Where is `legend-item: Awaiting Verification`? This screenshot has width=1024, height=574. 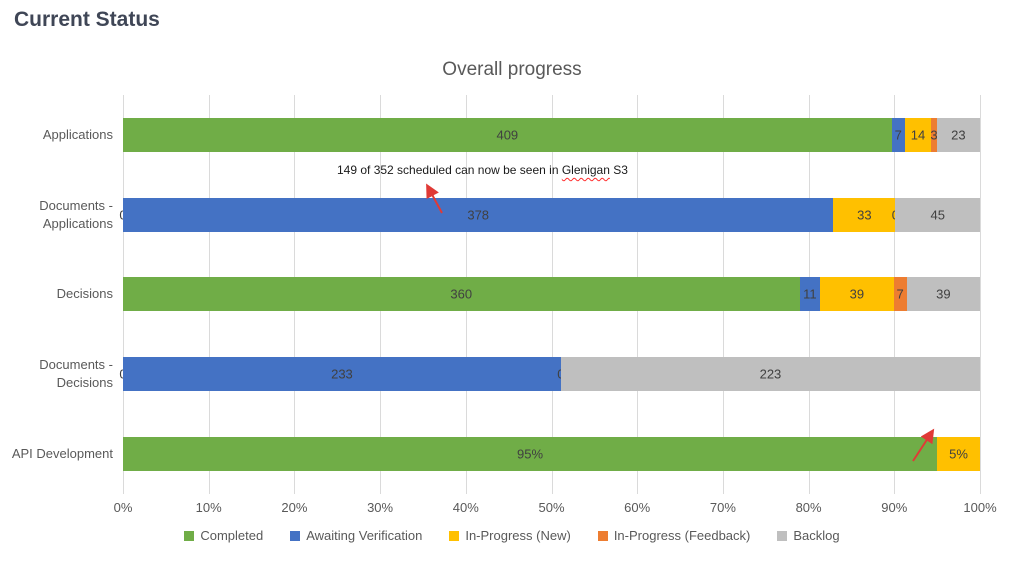 legend-item: Awaiting Verification is located at coordinates (356, 535).